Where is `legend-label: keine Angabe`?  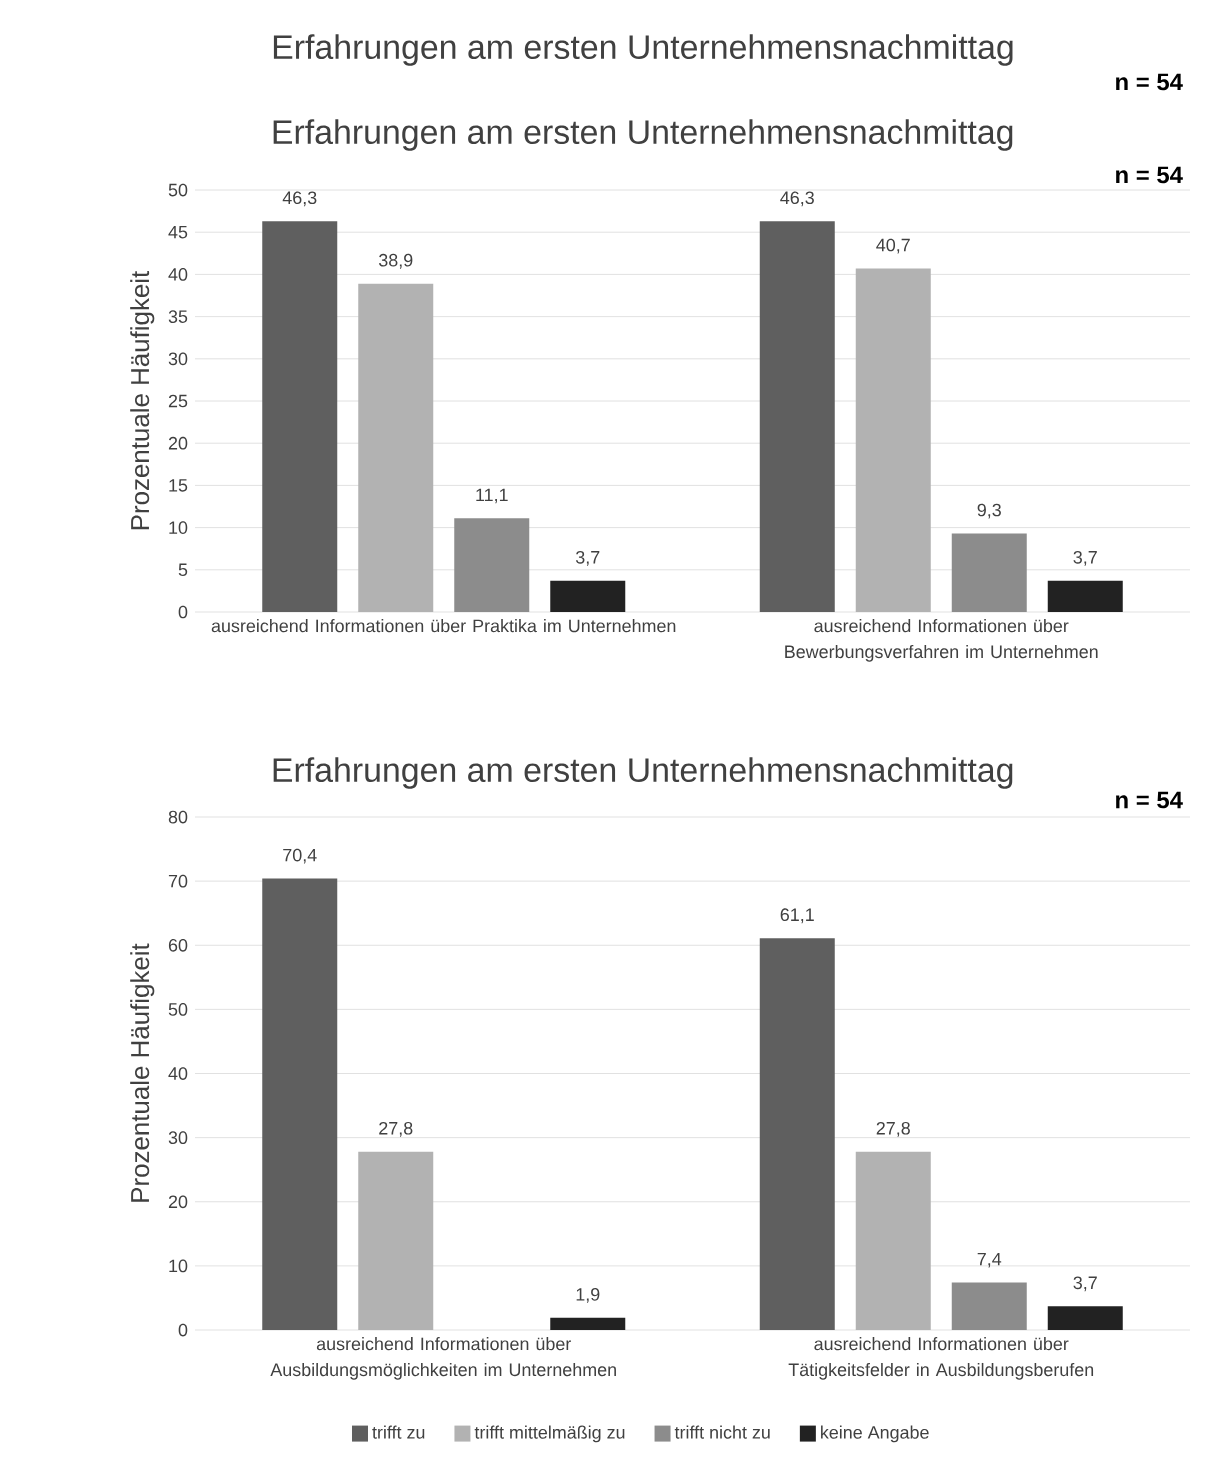 legend-label: keine Angabe is located at coordinates (875, 1434).